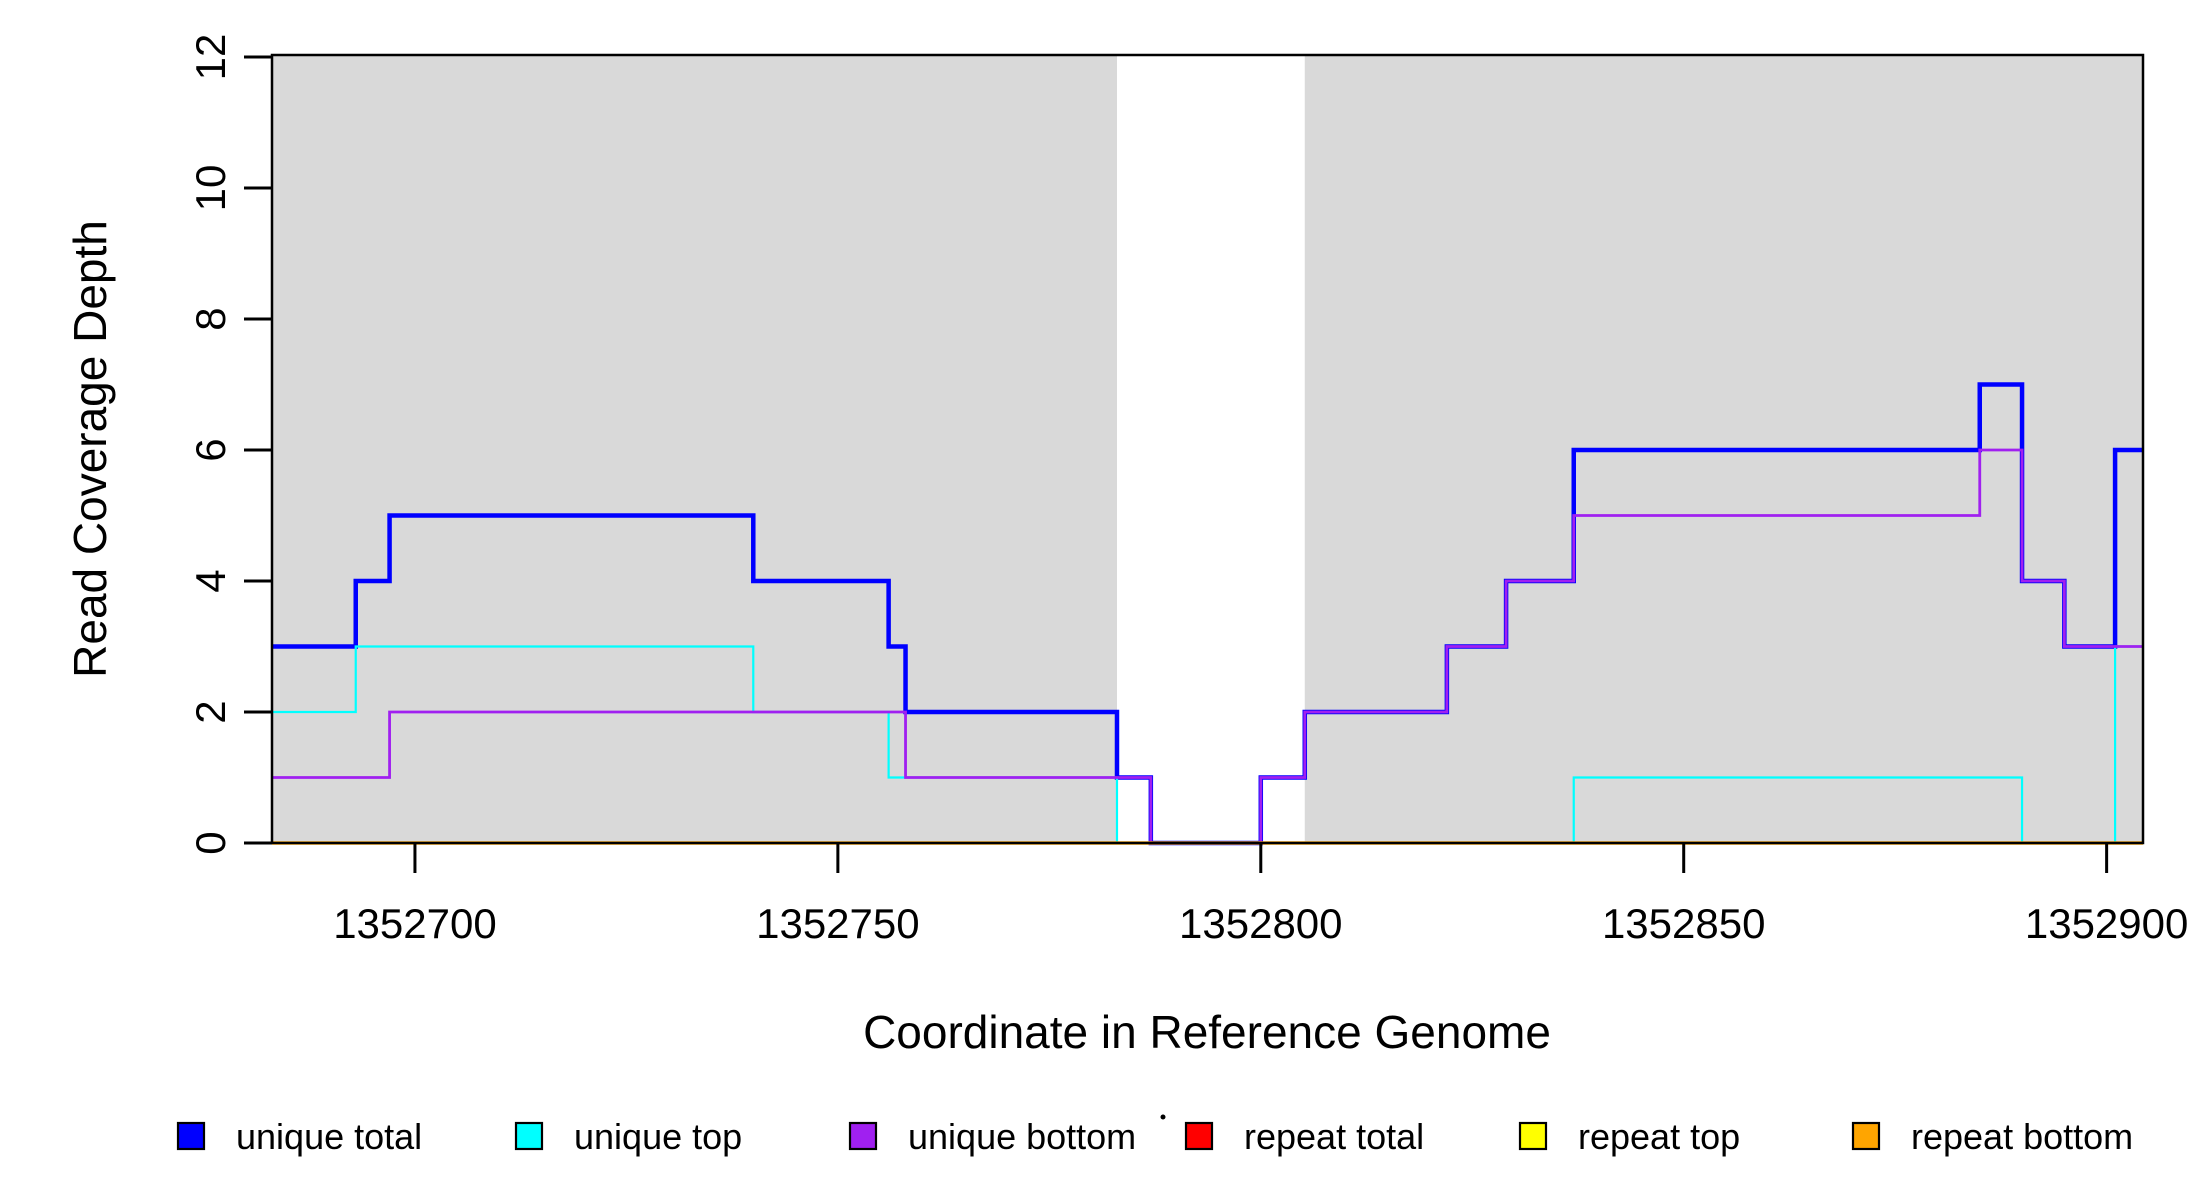 The image size is (2200, 1200). Describe the element at coordinates (1163, 1117) in the screenshot. I see `stray-dot` at that location.